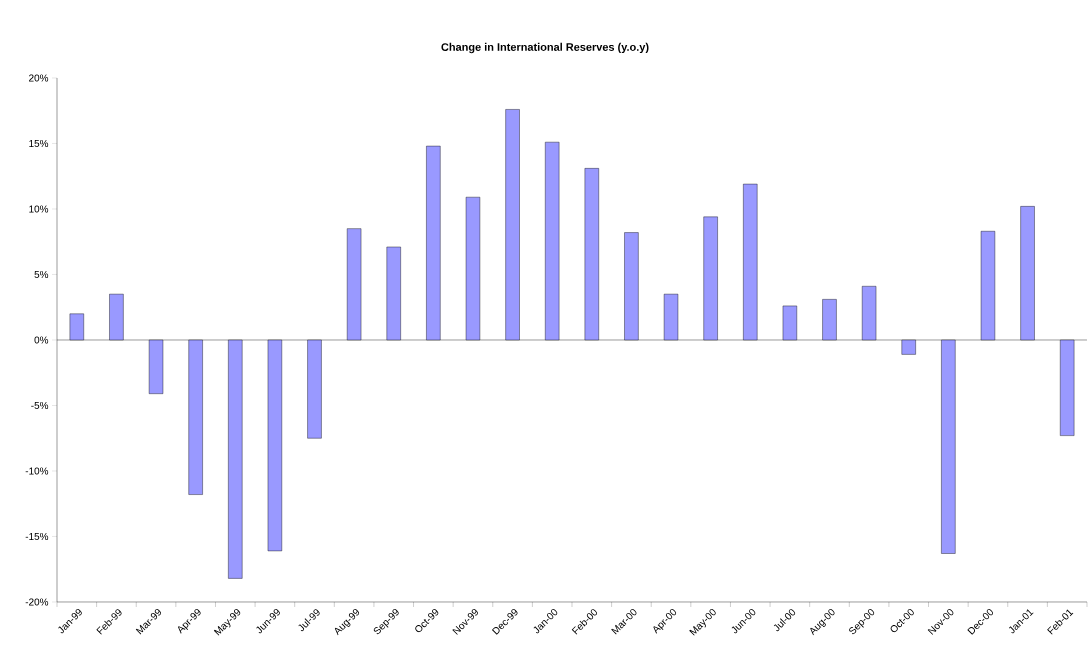  Describe the element at coordinates (39, 143) in the screenshot. I see `y-tick-label: 15%` at that location.